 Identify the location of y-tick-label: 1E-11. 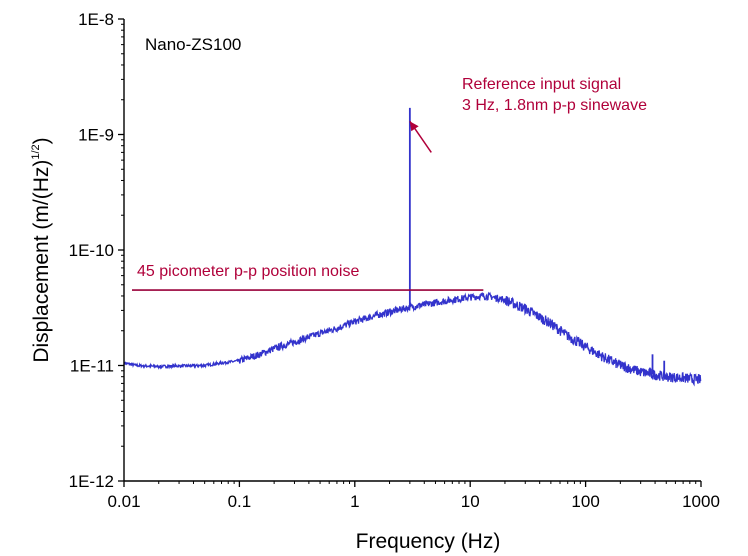
(92, 366).